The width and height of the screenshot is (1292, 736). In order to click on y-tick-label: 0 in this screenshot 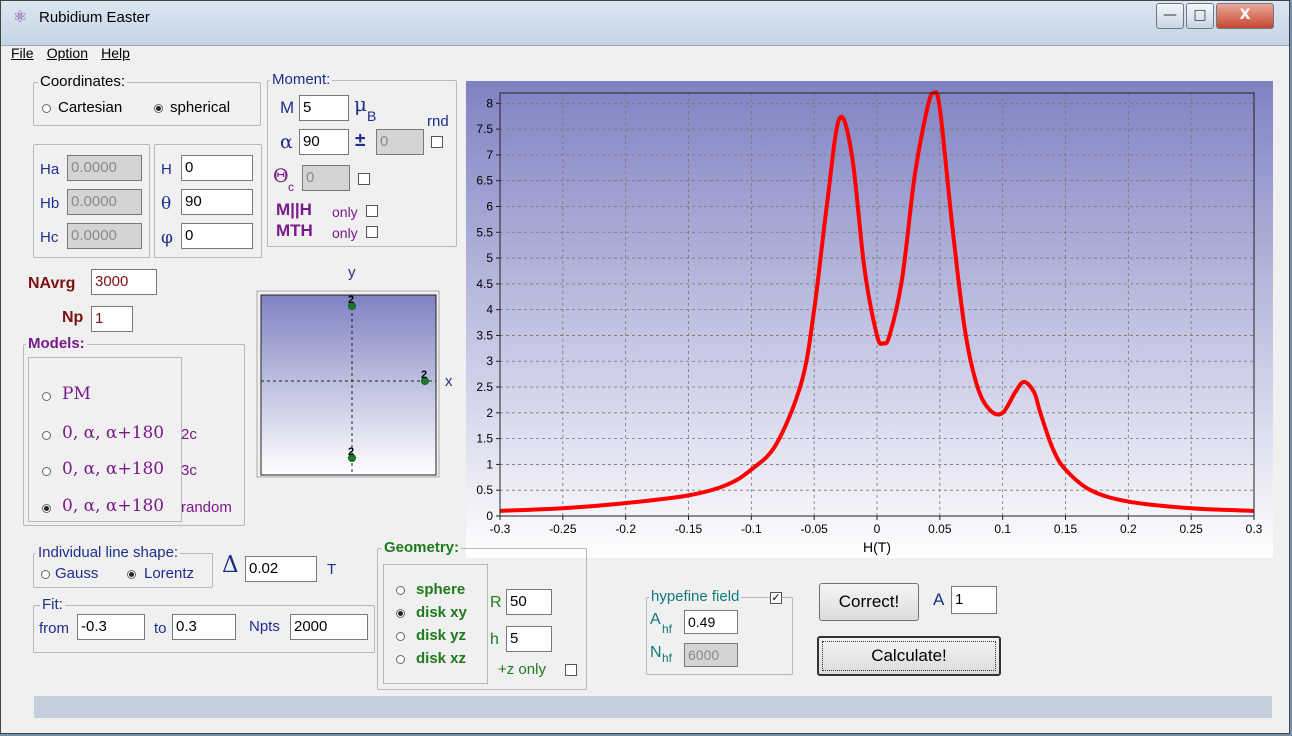, I will do `click(489, 516)`.